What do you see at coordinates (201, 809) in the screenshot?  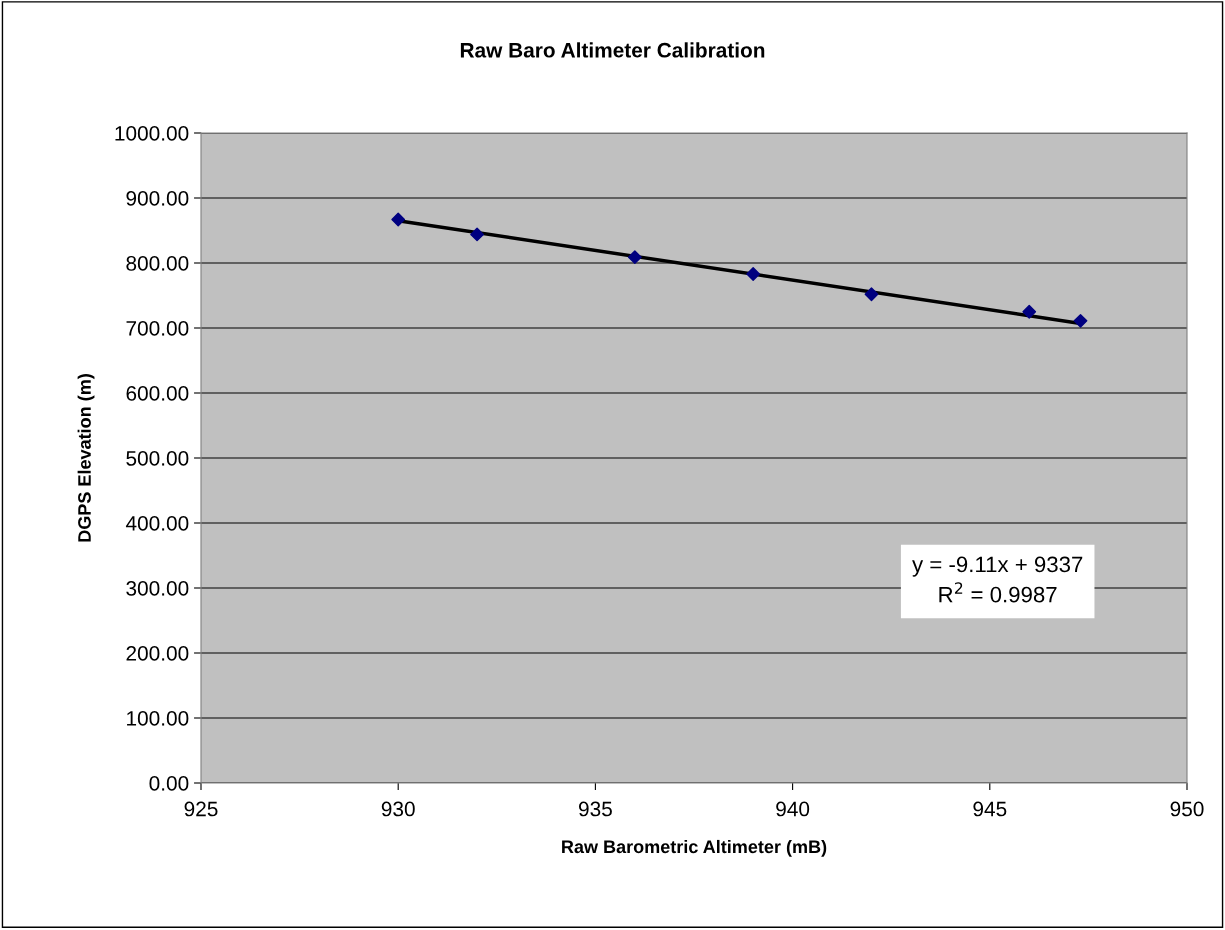 I see `x-tick-label: 925` at bounding box center [201, 809].